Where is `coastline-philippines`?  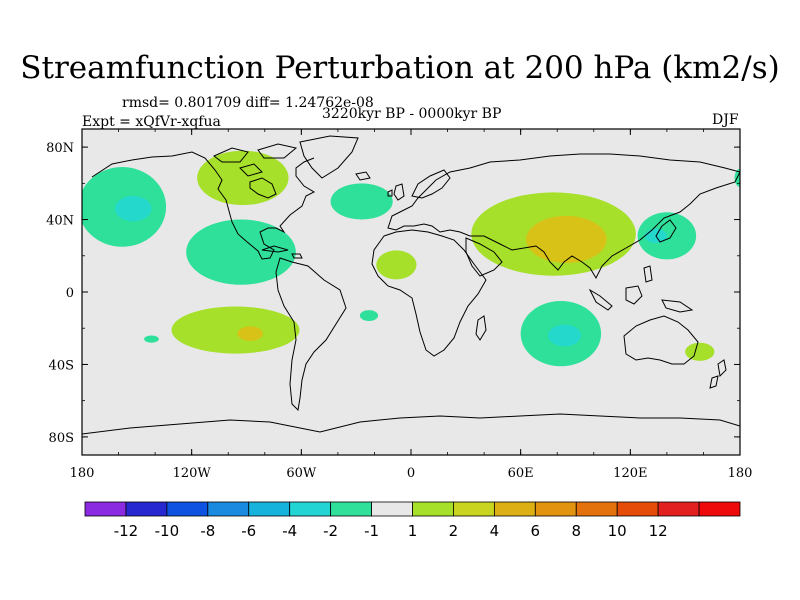
coastline-philippines is located at coordinates (648, 274).